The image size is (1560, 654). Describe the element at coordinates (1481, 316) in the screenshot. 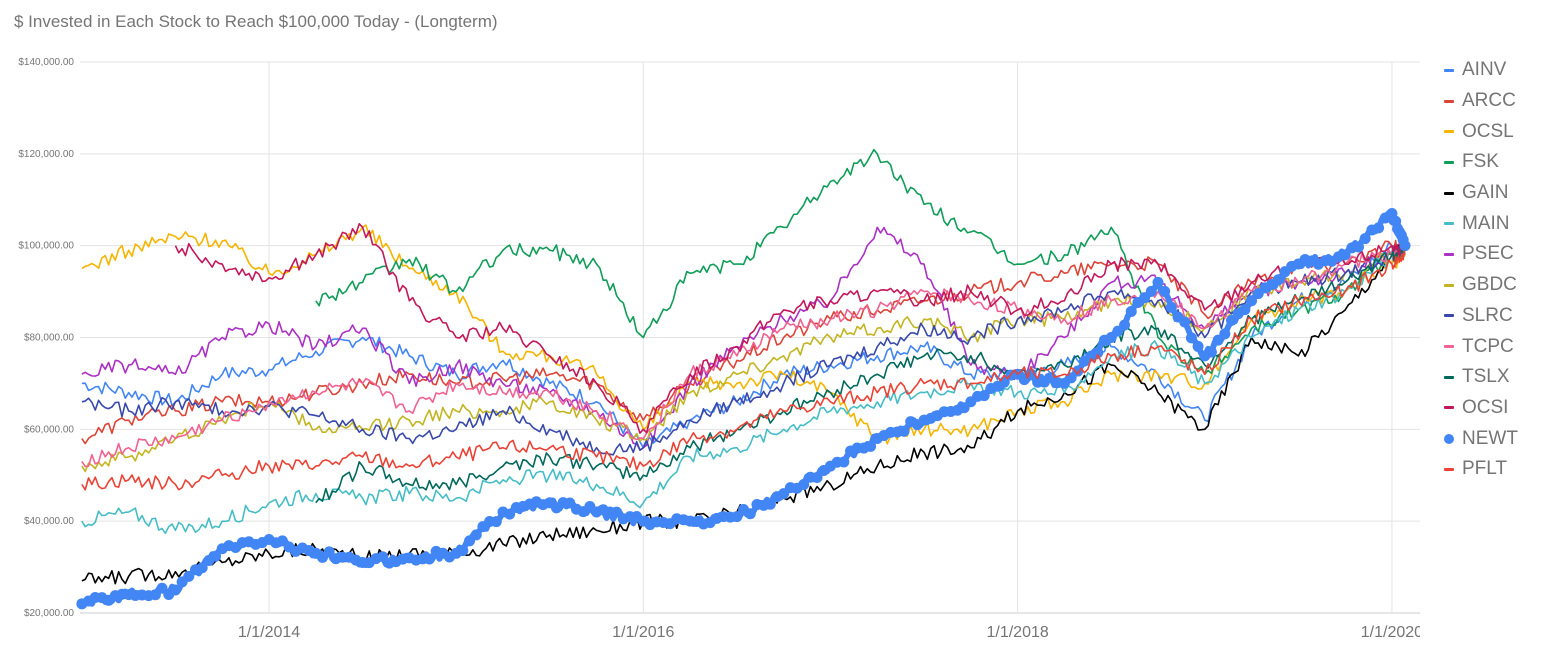

I see `legend-item-slrc: SLRC` at that location.